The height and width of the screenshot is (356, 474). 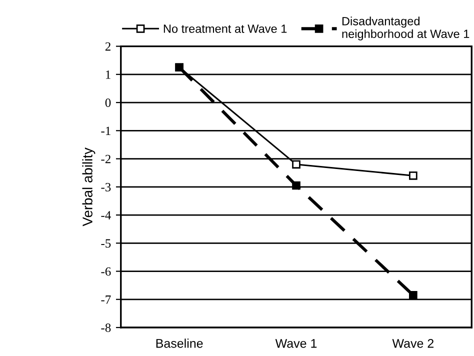 I want to click on y-tick-label: -2, so click(x=105, y=159).